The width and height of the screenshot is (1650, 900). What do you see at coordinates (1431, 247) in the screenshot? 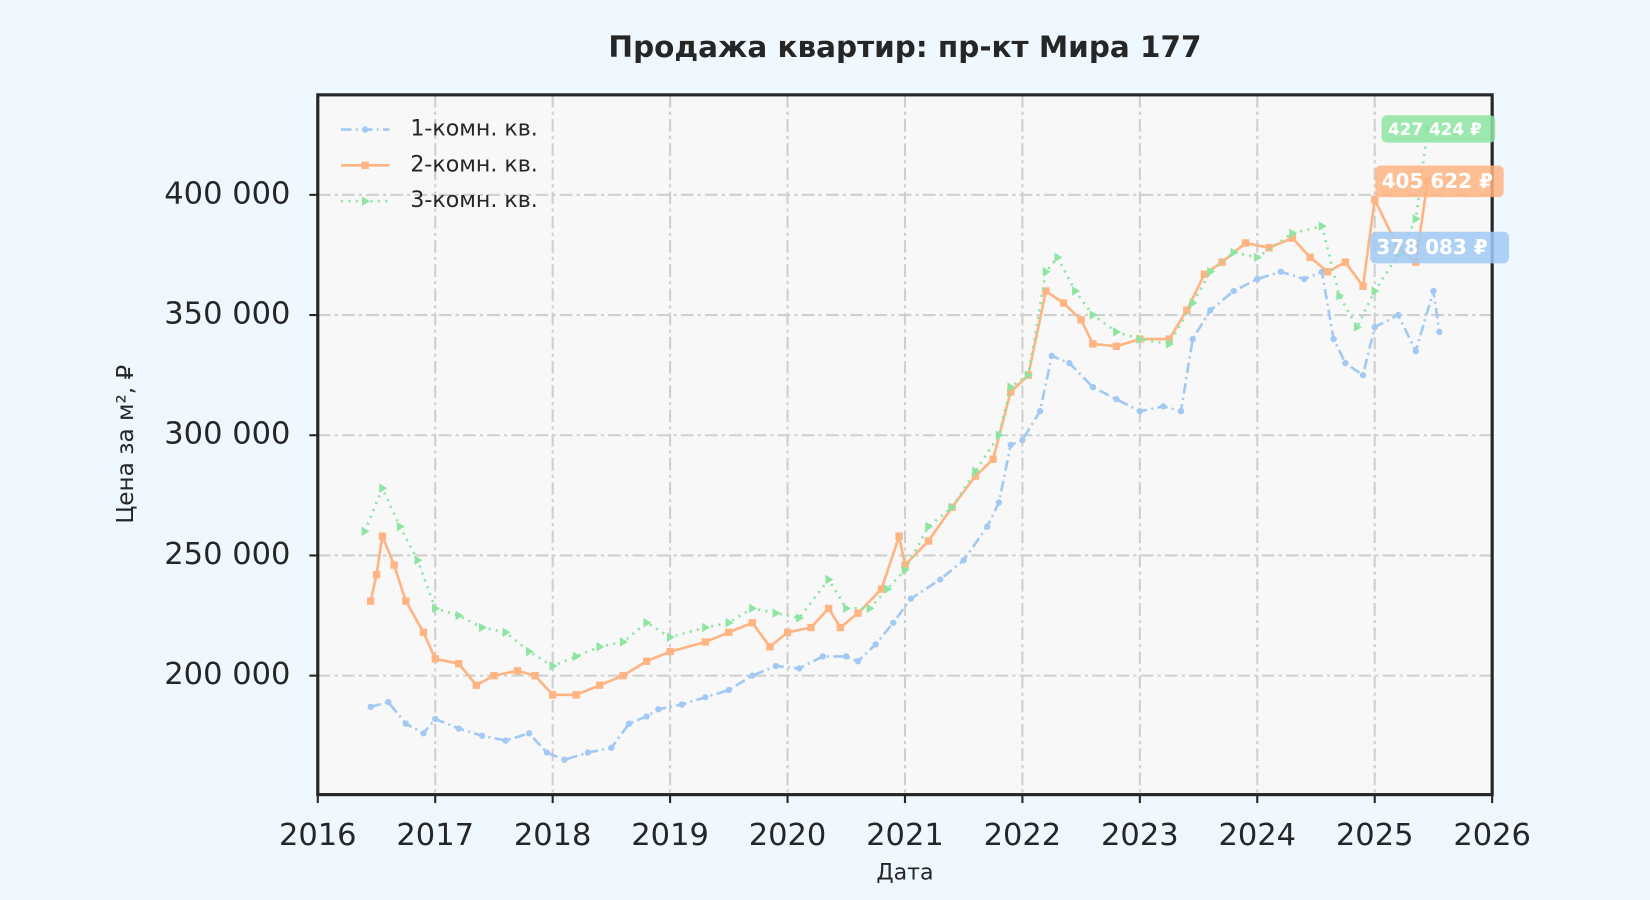
I see `annotation-label: 378 083 ₽` at bounding box center [1431, 247].